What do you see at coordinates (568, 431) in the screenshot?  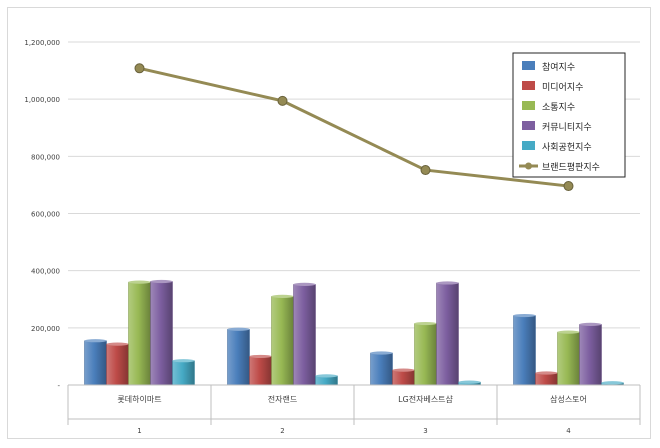 I see `category-number: 4` at bounding box center [568, 431].